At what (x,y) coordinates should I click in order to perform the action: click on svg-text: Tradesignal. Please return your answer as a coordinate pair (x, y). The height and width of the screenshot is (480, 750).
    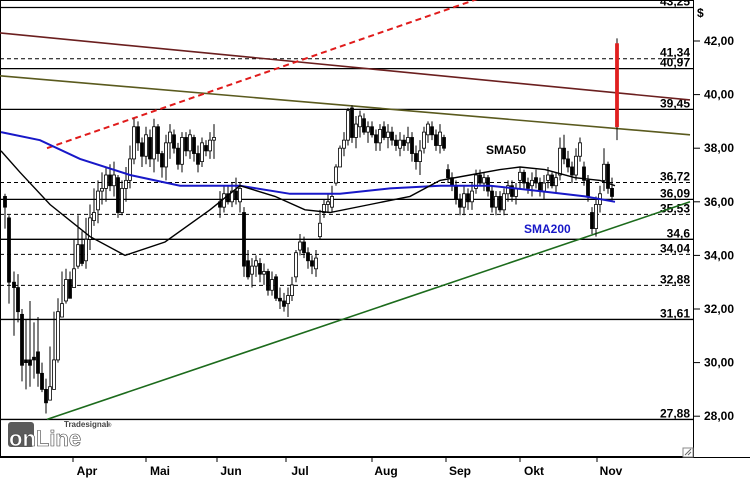
    Looking at the image, I should click on (86, 424).